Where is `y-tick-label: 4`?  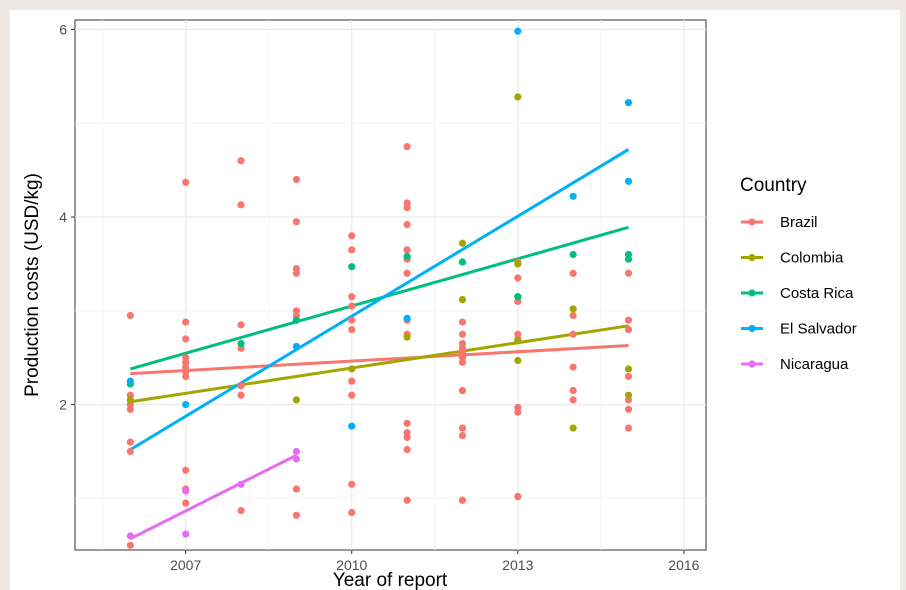 y-tick-label: 4 is located at coordinates (63, 217).